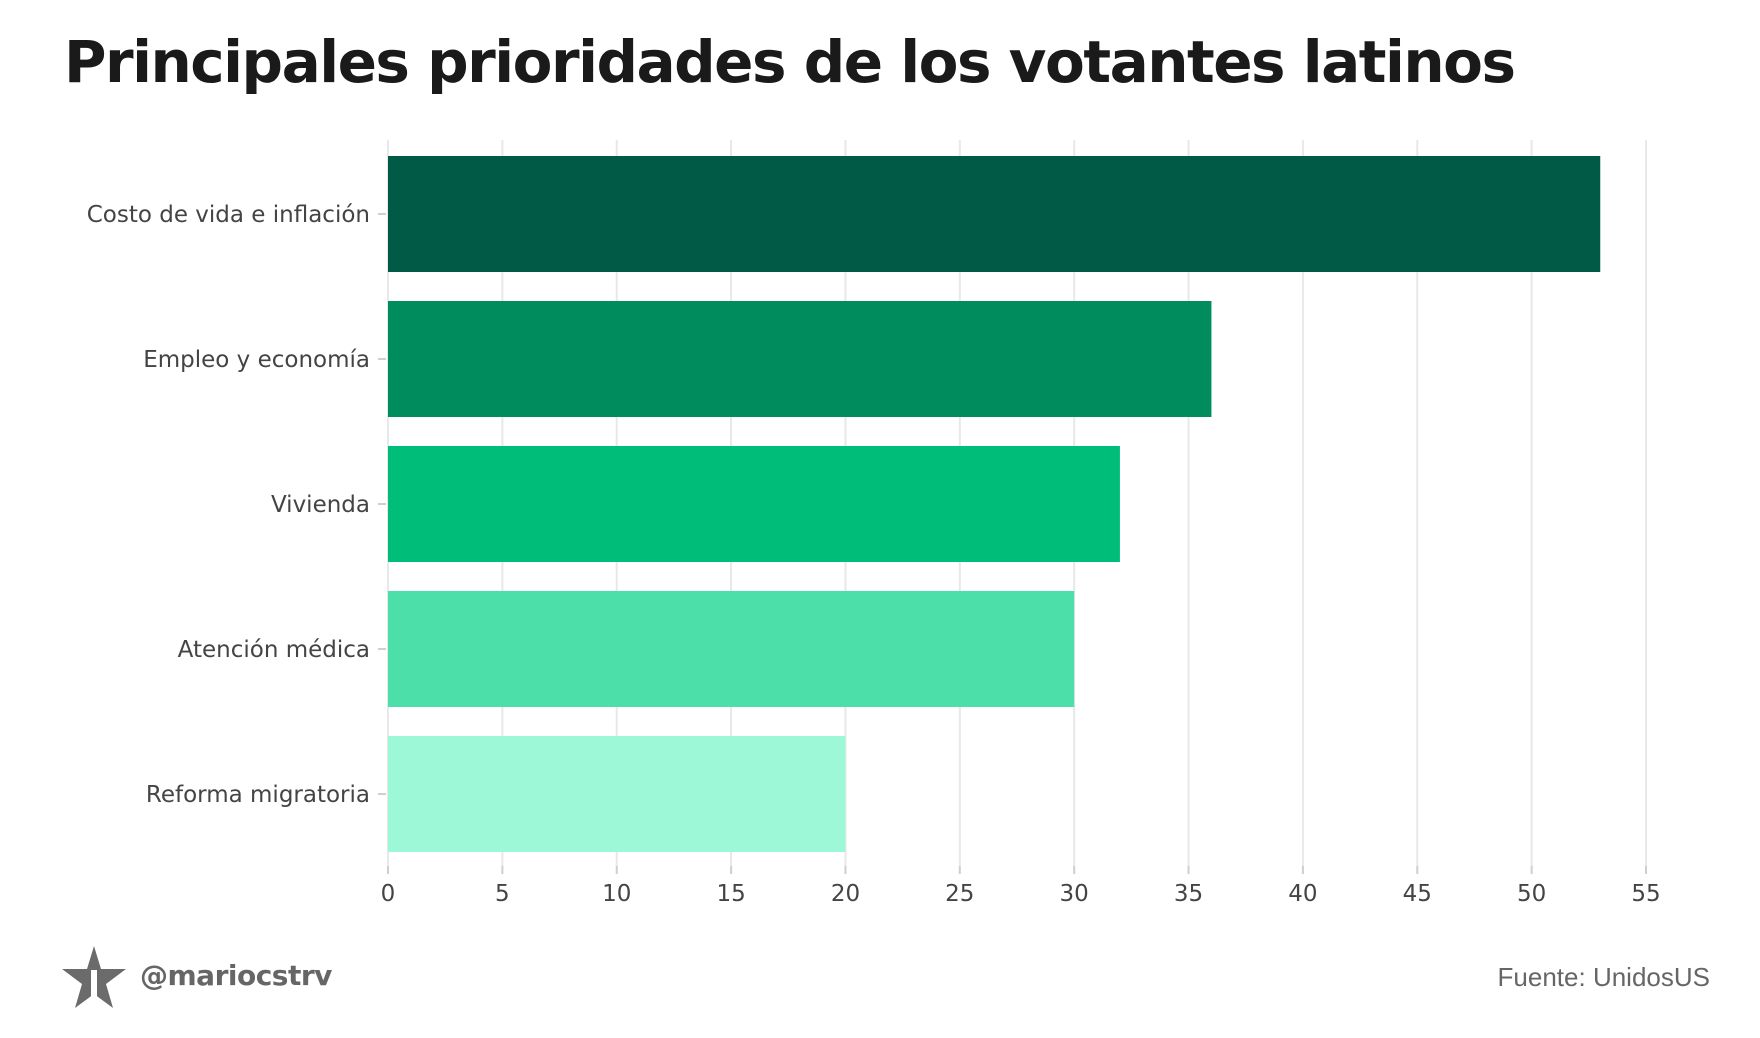 Image resolution: width=1760 pixels, height=1038 pixels. Describe the element at coordinates (94, 977) in the screenshot. I see `star-logo-icon` at that location.